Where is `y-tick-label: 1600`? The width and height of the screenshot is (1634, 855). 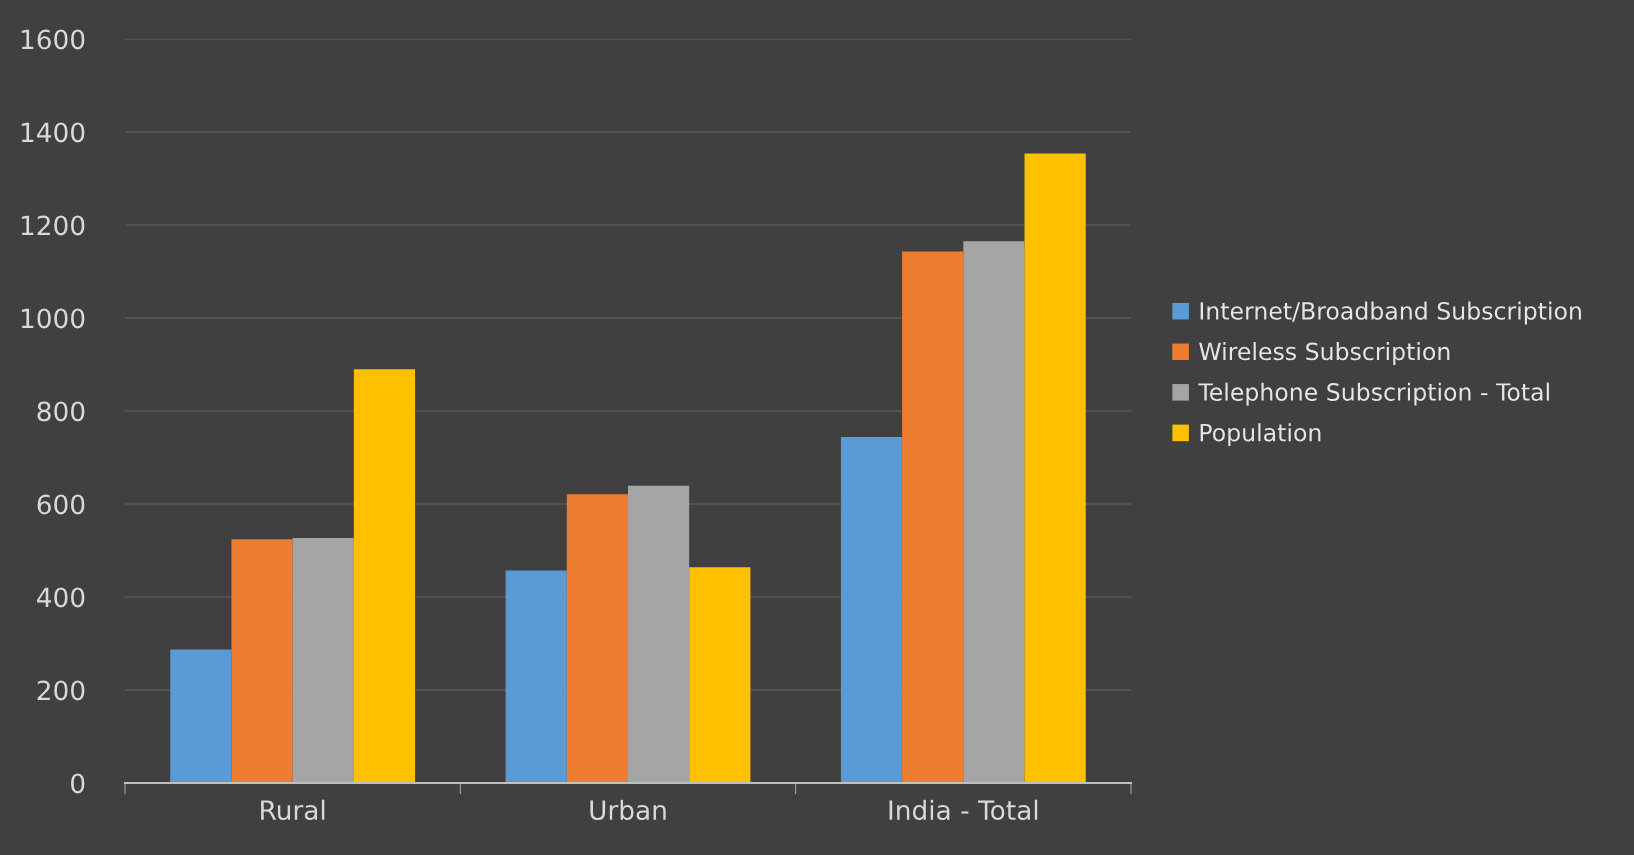
y-tick-label: 1600 is located at coordinates (53, 39).